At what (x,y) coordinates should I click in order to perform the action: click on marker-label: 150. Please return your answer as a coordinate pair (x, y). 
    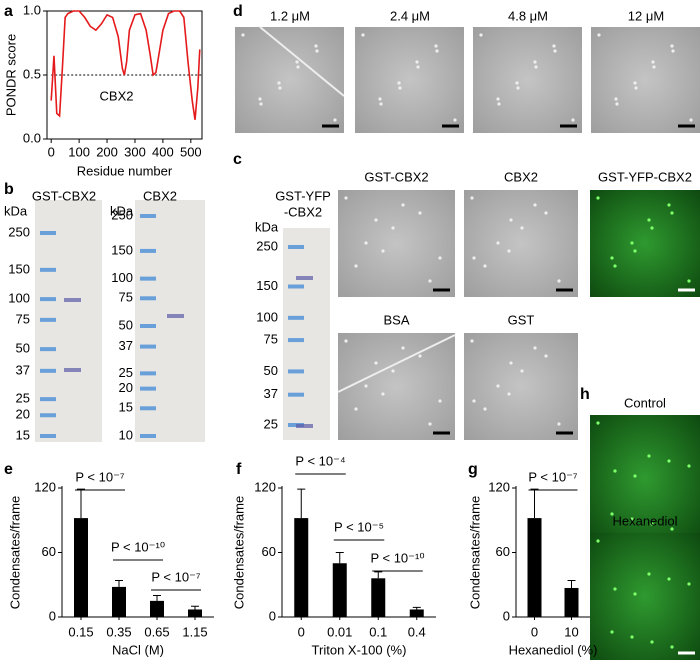
    Looking at the image, I should click on (267, 285).